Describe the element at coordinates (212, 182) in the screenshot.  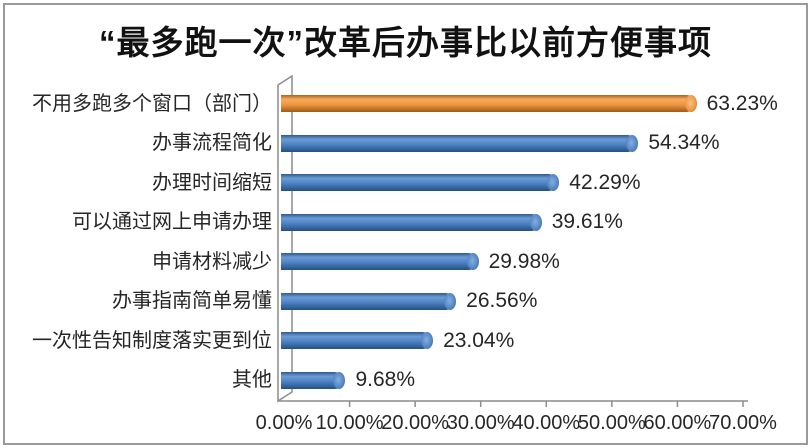
I see `category-label: 办理时间缩短` at that location.